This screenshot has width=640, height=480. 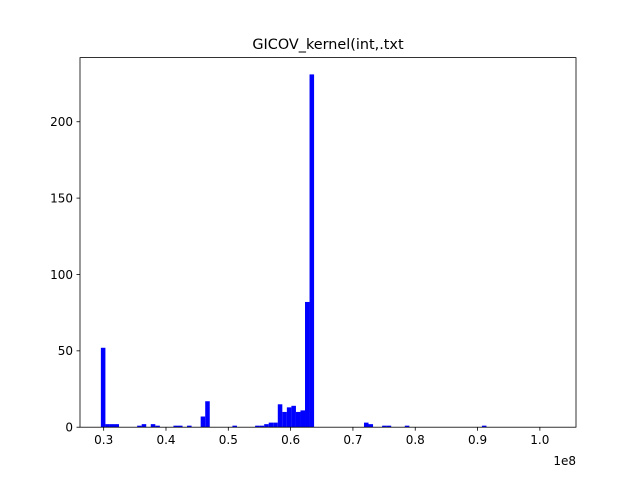 I want to click on x-tick-label: 0.6, so click(x=290, y=440).